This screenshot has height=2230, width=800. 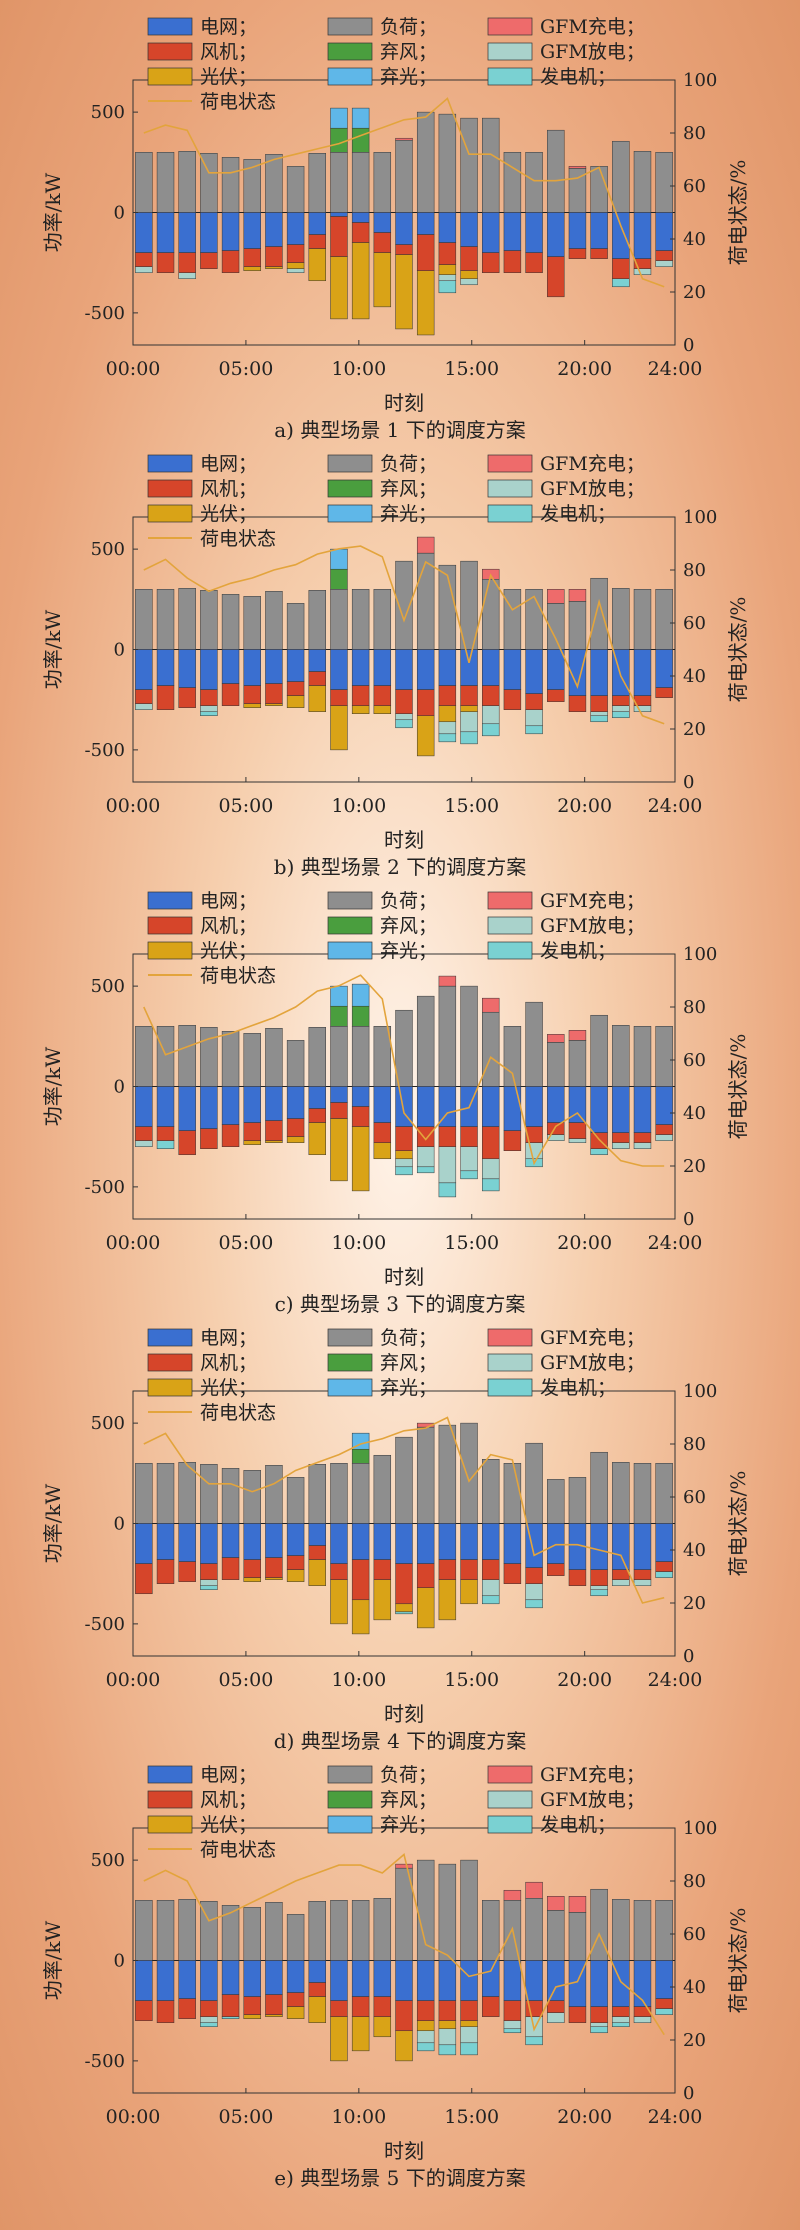 What do you see at coordinates (119, 1087) in the screenshot?
I see `y-tick-label: 0` at bounding box center [119, 1087].